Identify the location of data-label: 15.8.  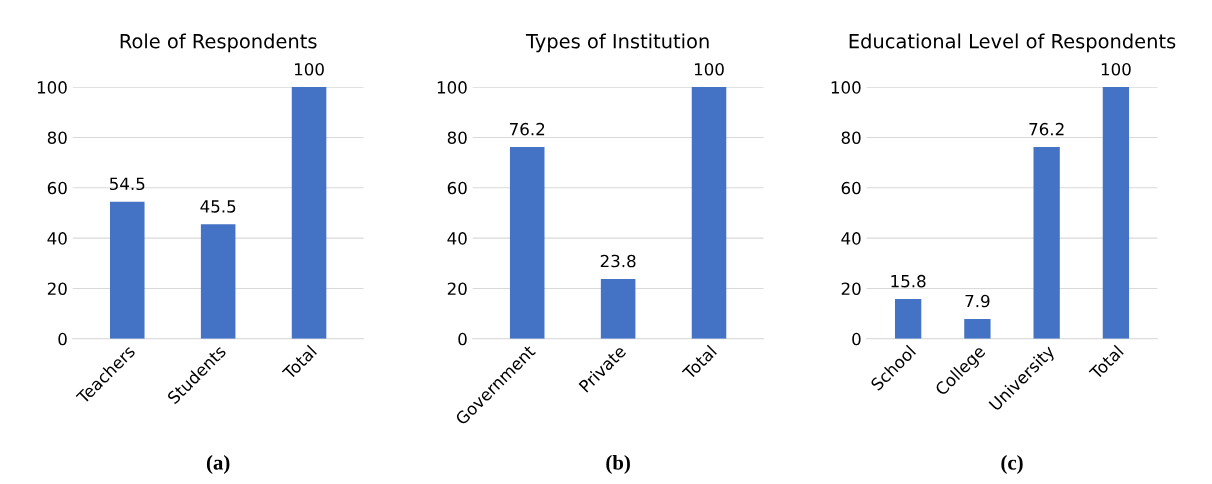
(908, 281).